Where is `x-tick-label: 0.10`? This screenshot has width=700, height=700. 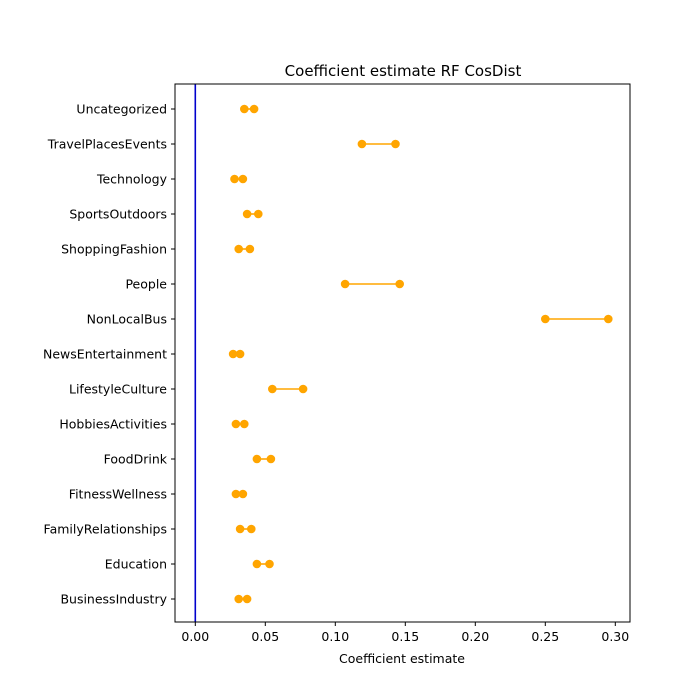
x-tick-label: 0.10 is located at coordinates (335, 636).